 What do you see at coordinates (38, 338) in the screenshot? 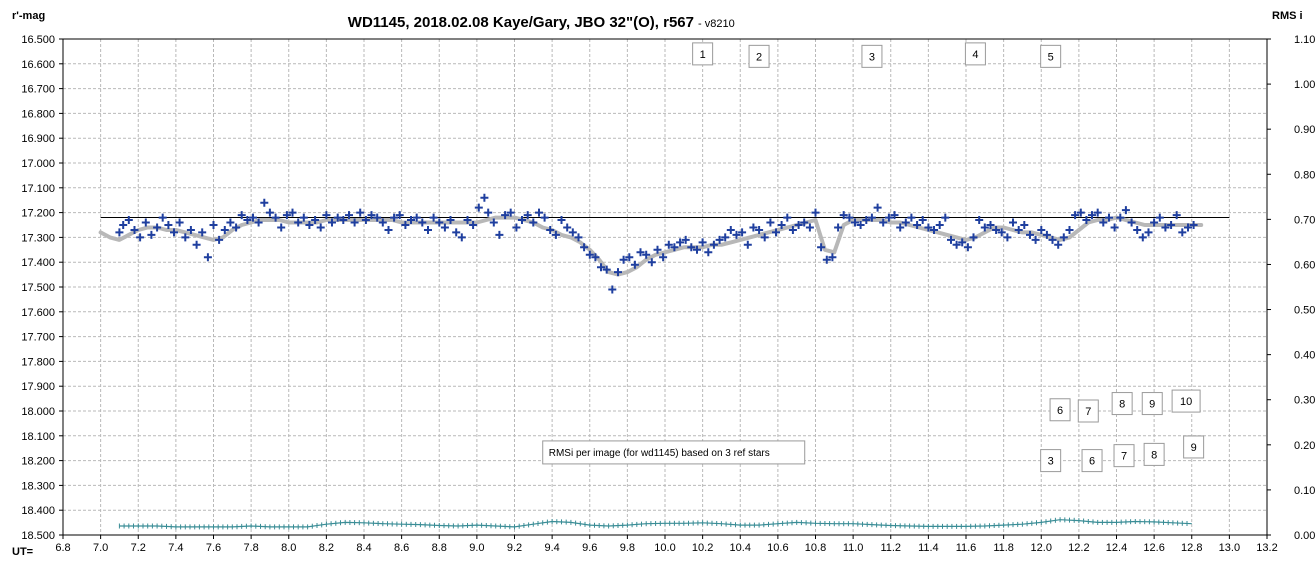
I see `y-left-tick-label: 17.700` at bounding box center [38, 338].